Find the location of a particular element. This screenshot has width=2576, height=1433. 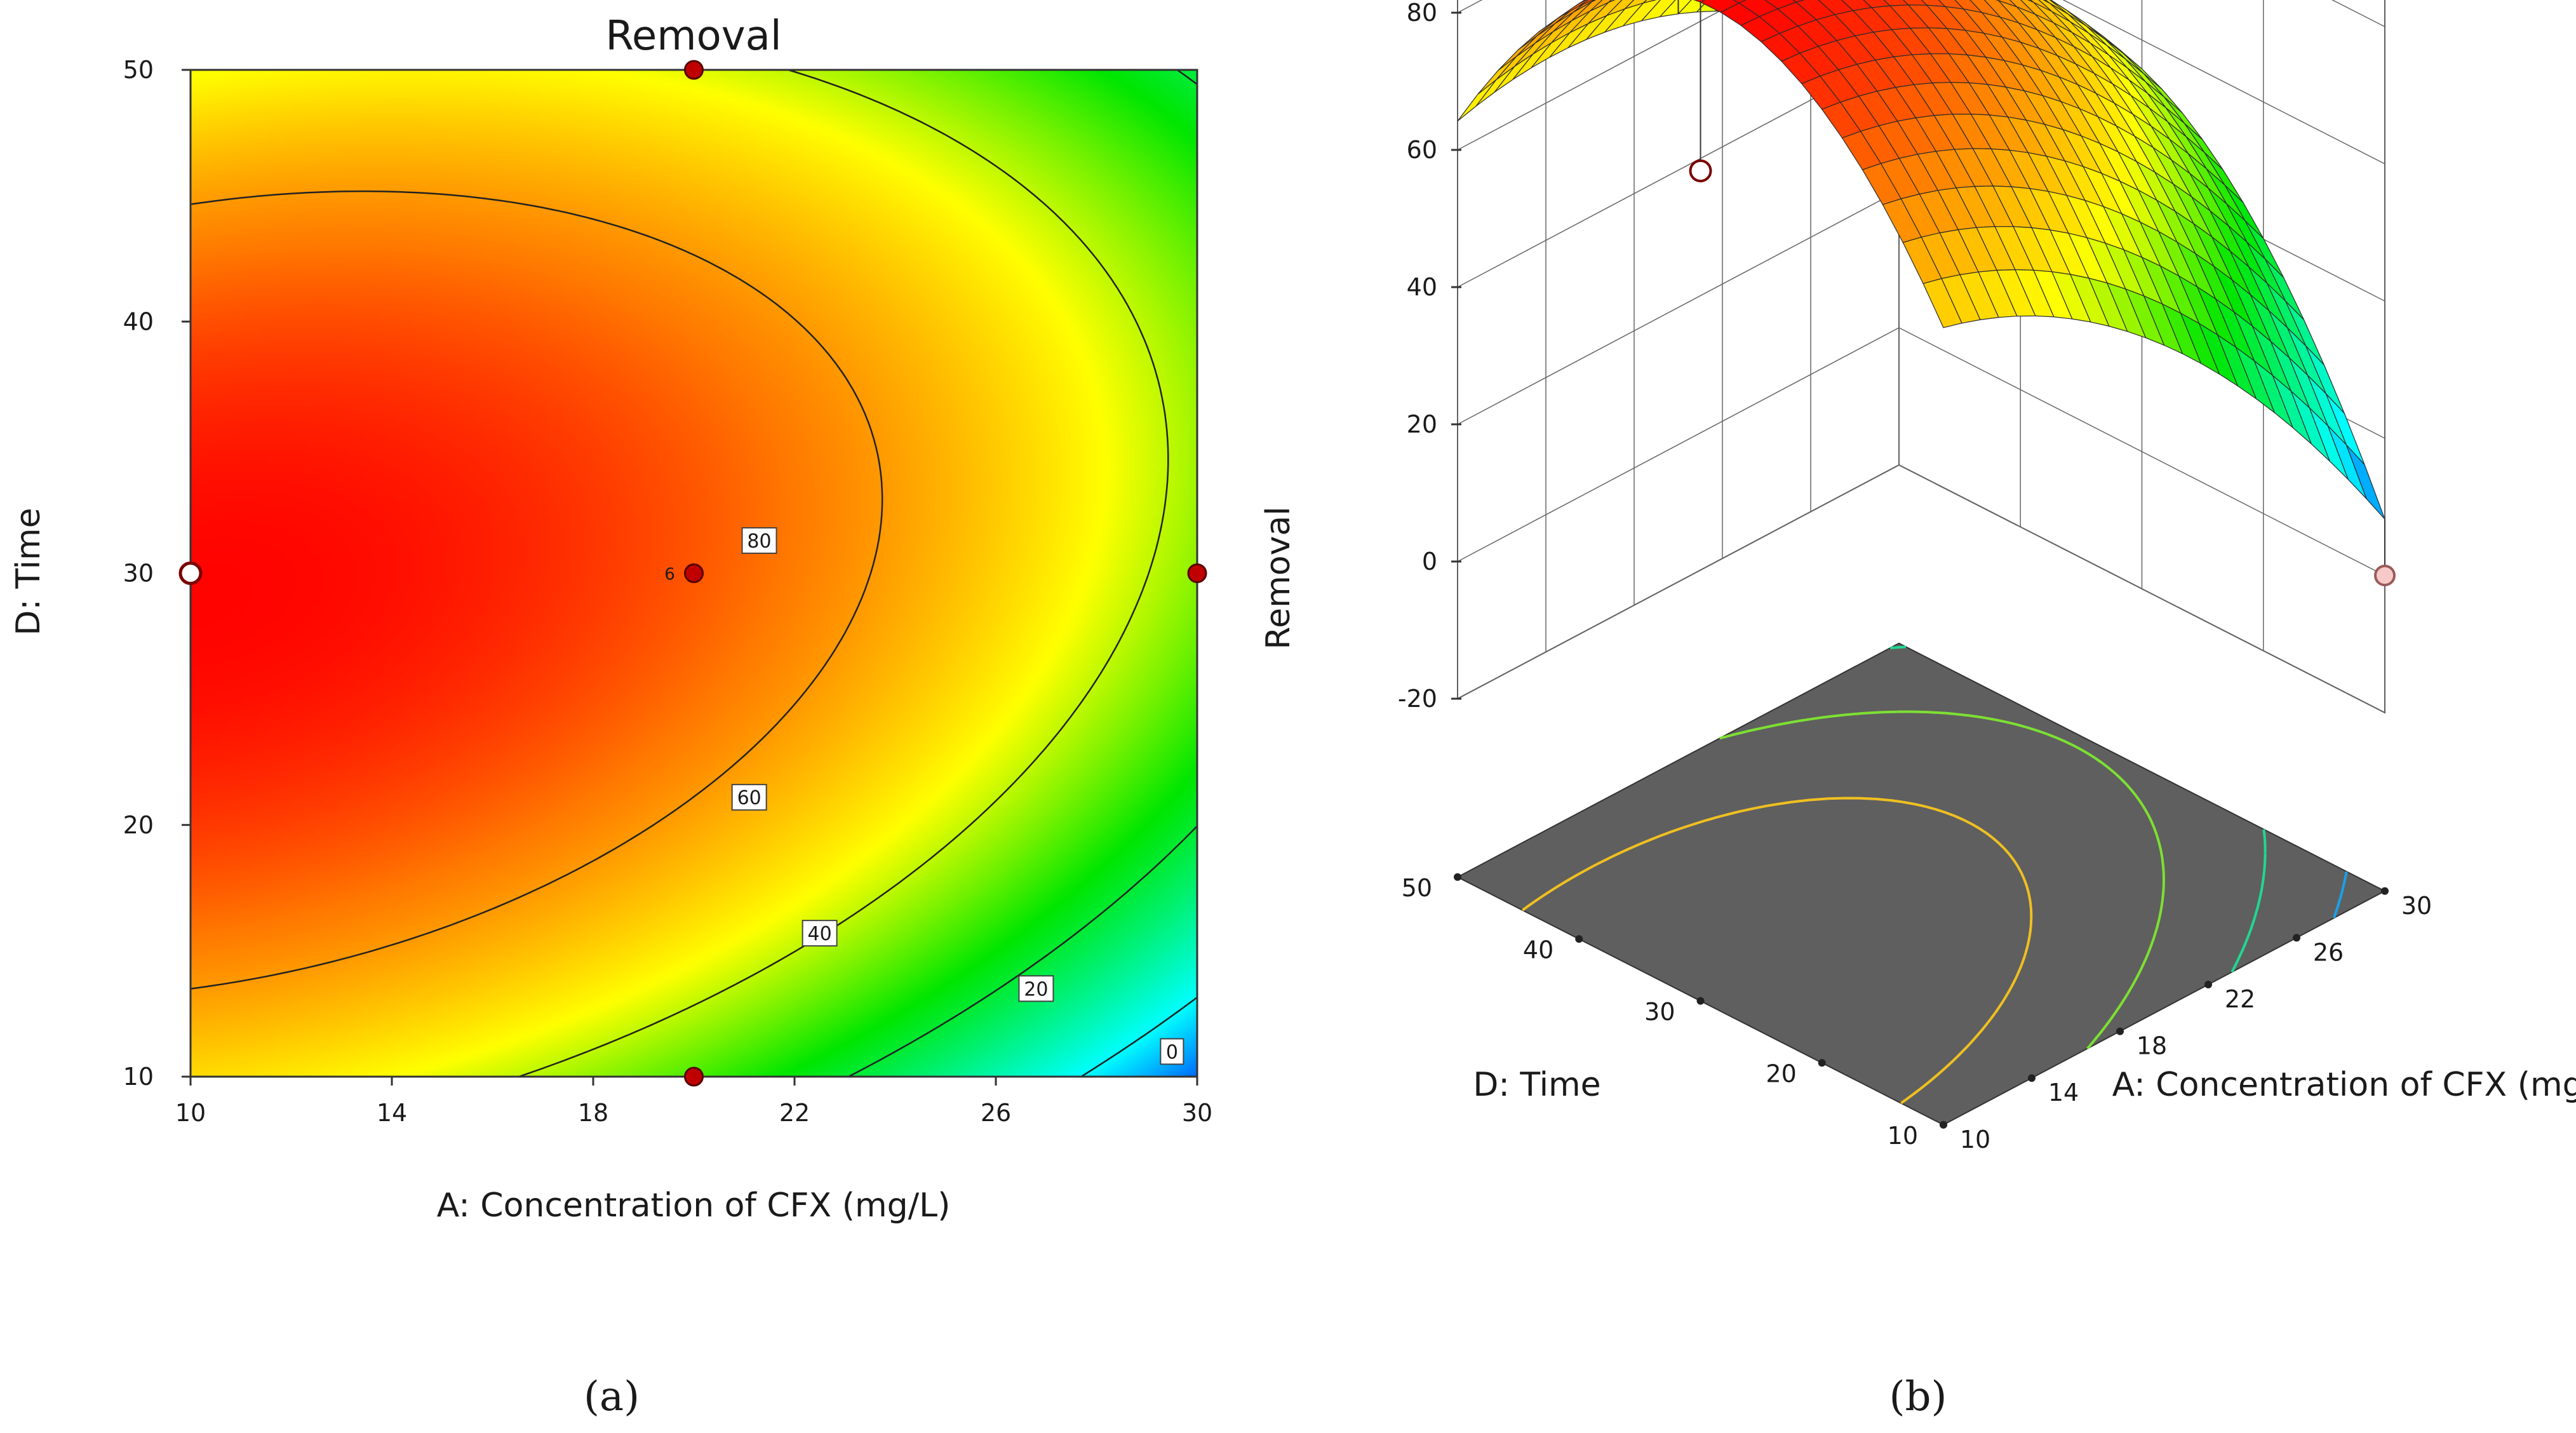

y-tick-label: 10 is located at coordinates (138, 1077).